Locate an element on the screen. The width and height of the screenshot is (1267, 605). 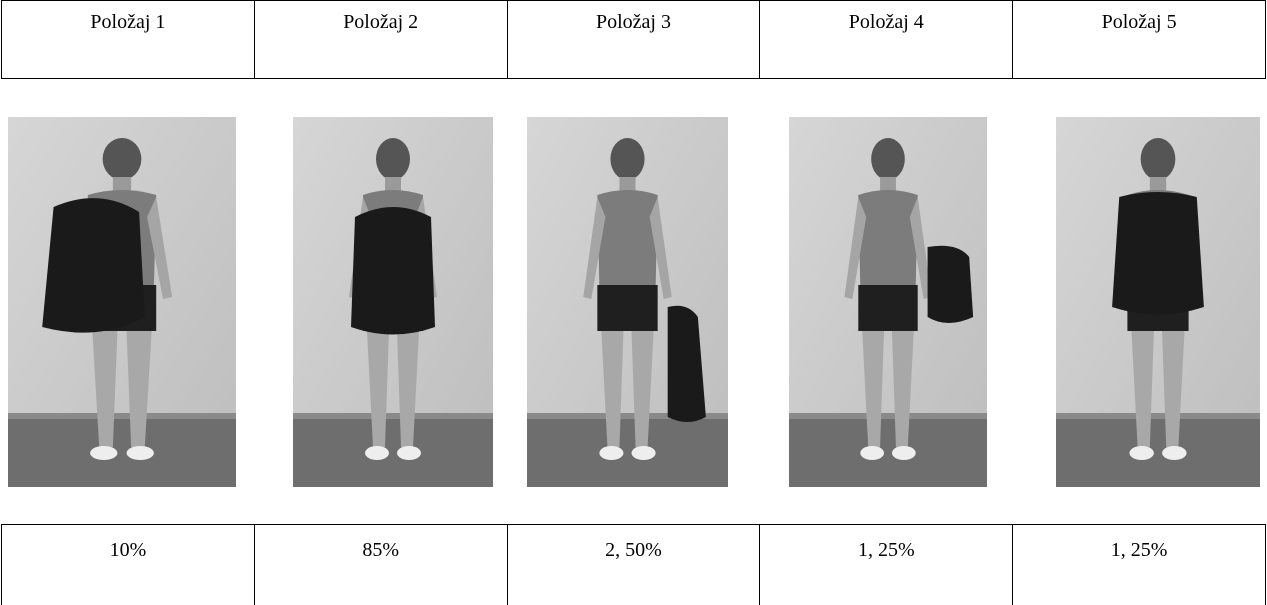
value-cell: 85% is located at coordinates (380, 565).